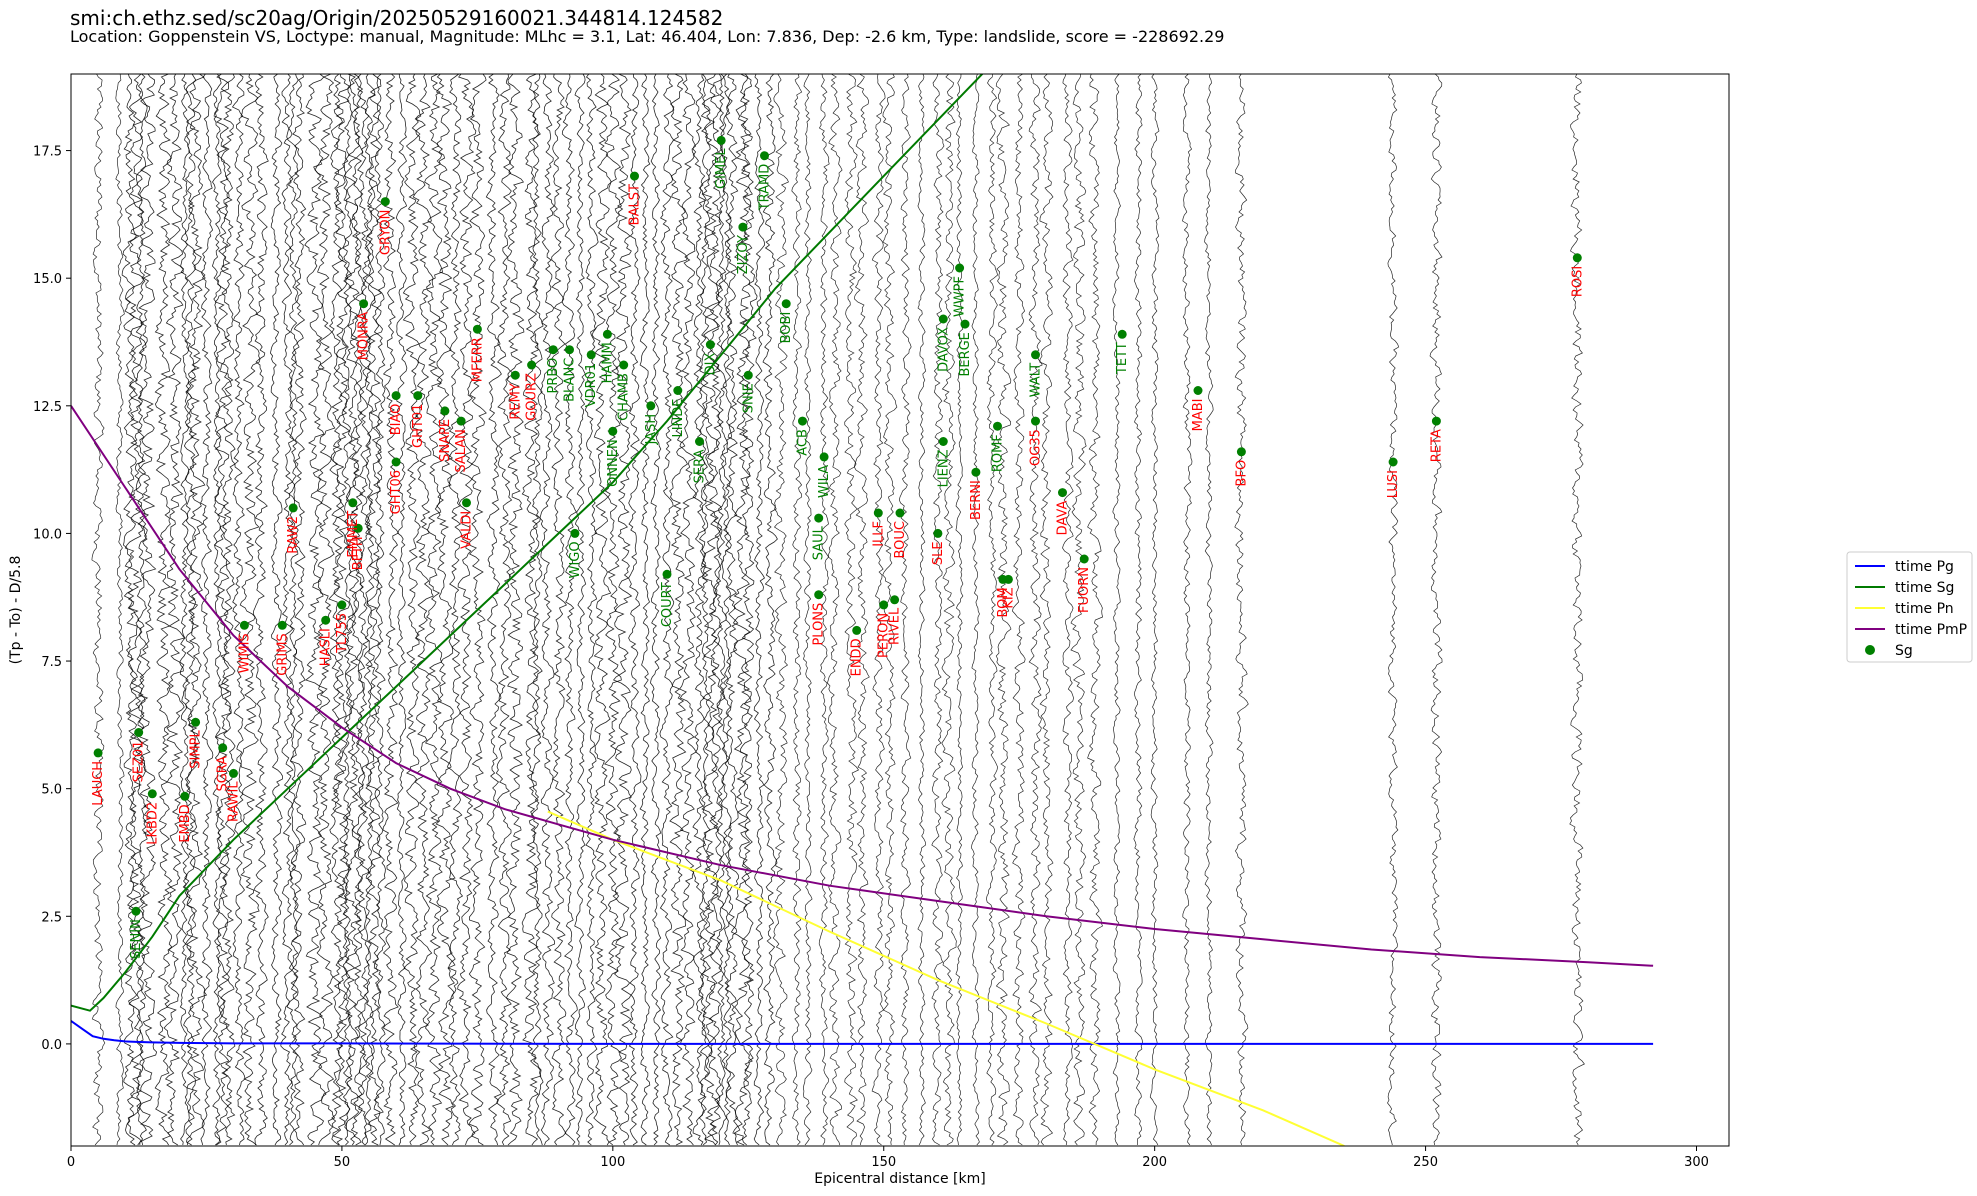 The width and height of the screenshot is (1977, 1196). What do you see at coordinates (943, 349) in the screenshot?
I see `station-label: DAVOX` at bounding box center [943, 349].